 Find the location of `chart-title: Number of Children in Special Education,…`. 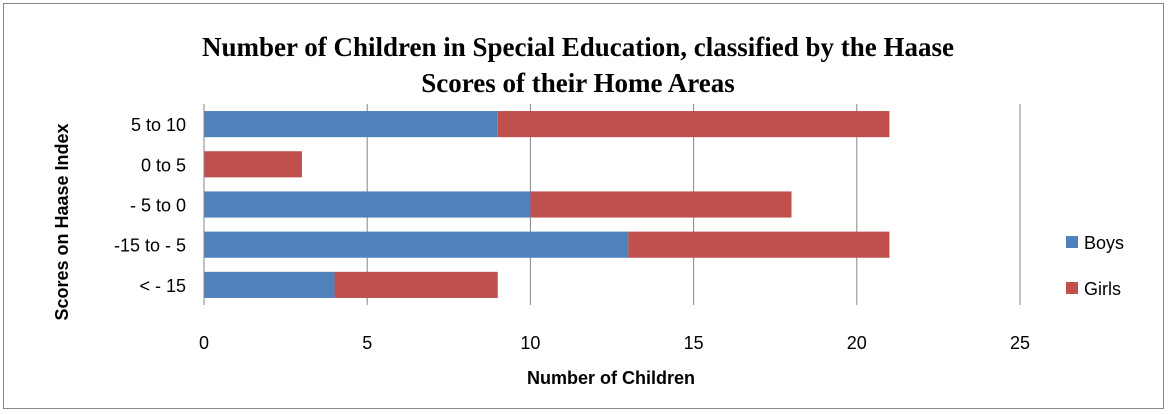

chart-title: Number of Children in Special Education,… is located at coordinates (578, 65).